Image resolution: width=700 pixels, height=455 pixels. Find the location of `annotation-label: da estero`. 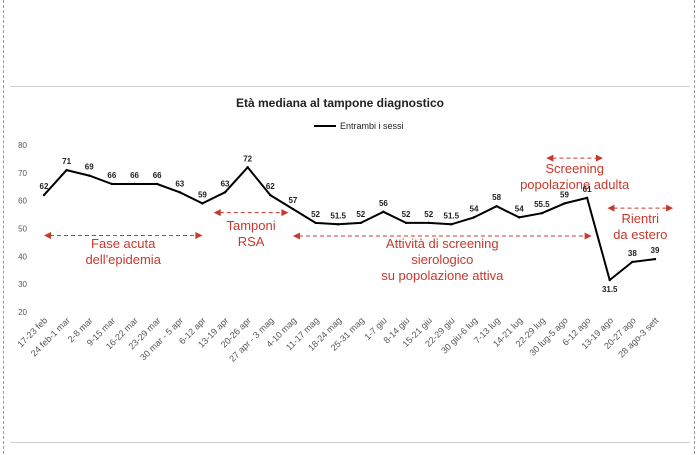

annotation-label: da estero is located at coordinates (640, 234).